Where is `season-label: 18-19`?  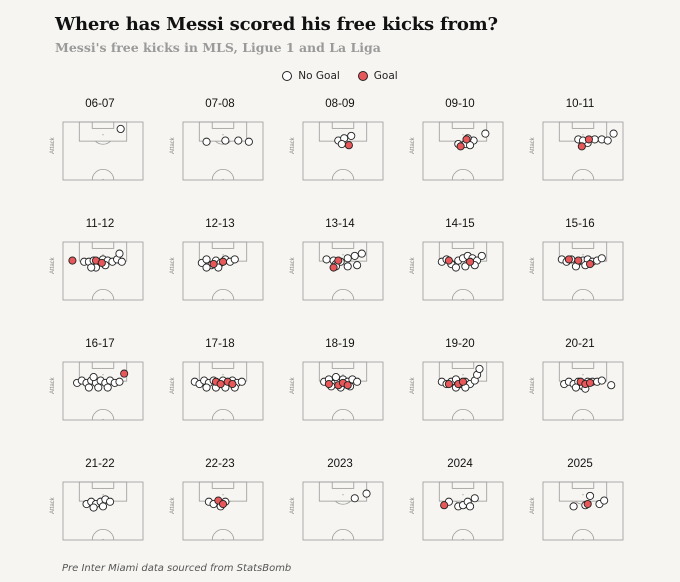
season-label: 18-19 is located at coordinates (340, 344).